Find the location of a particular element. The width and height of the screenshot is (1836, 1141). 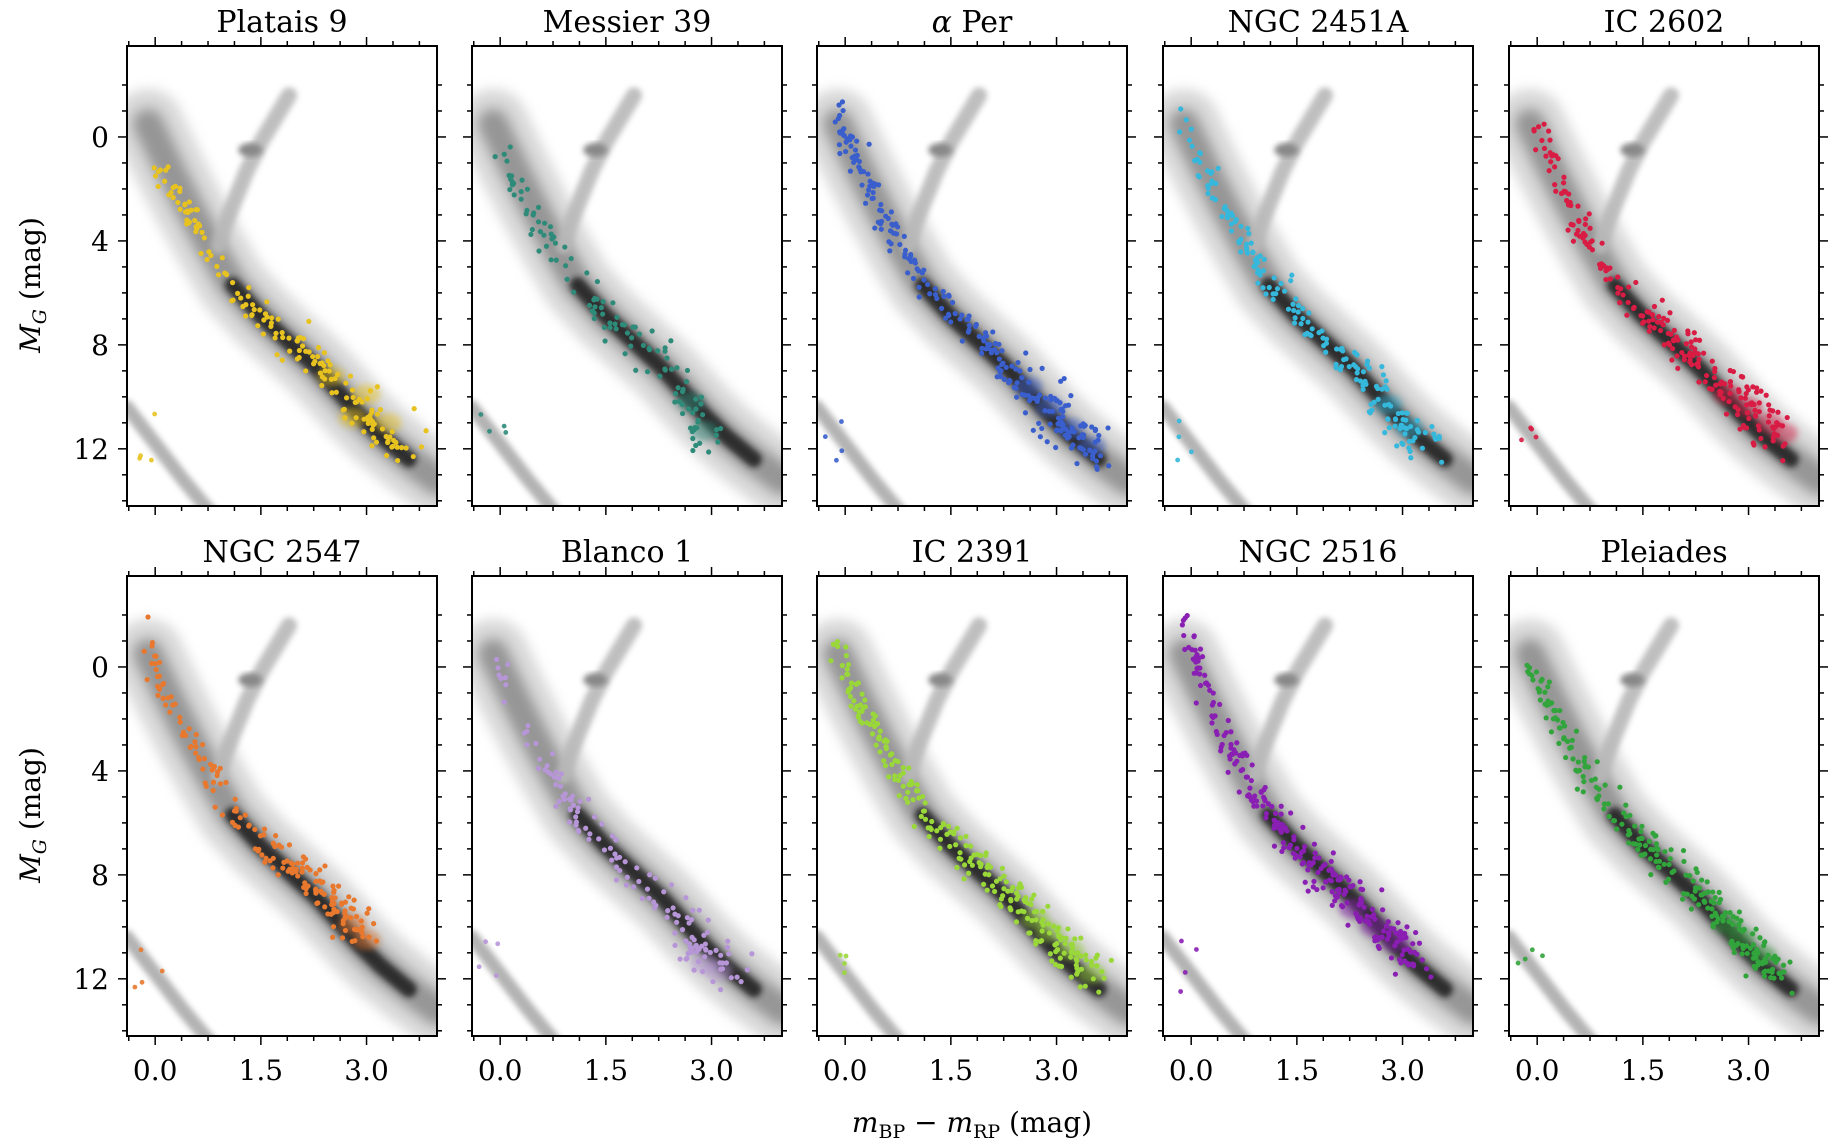

y-tick-label: 0 is located at coordinates (100, 137).